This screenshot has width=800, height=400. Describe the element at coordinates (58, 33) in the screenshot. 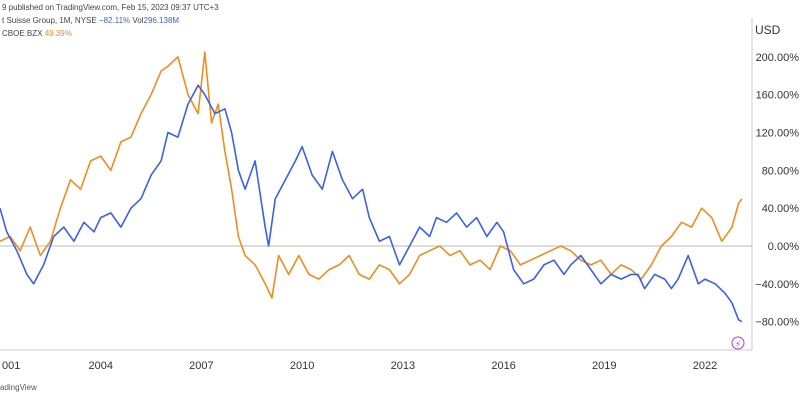

I see `legend-series-2-change: 49.39%` at that location.